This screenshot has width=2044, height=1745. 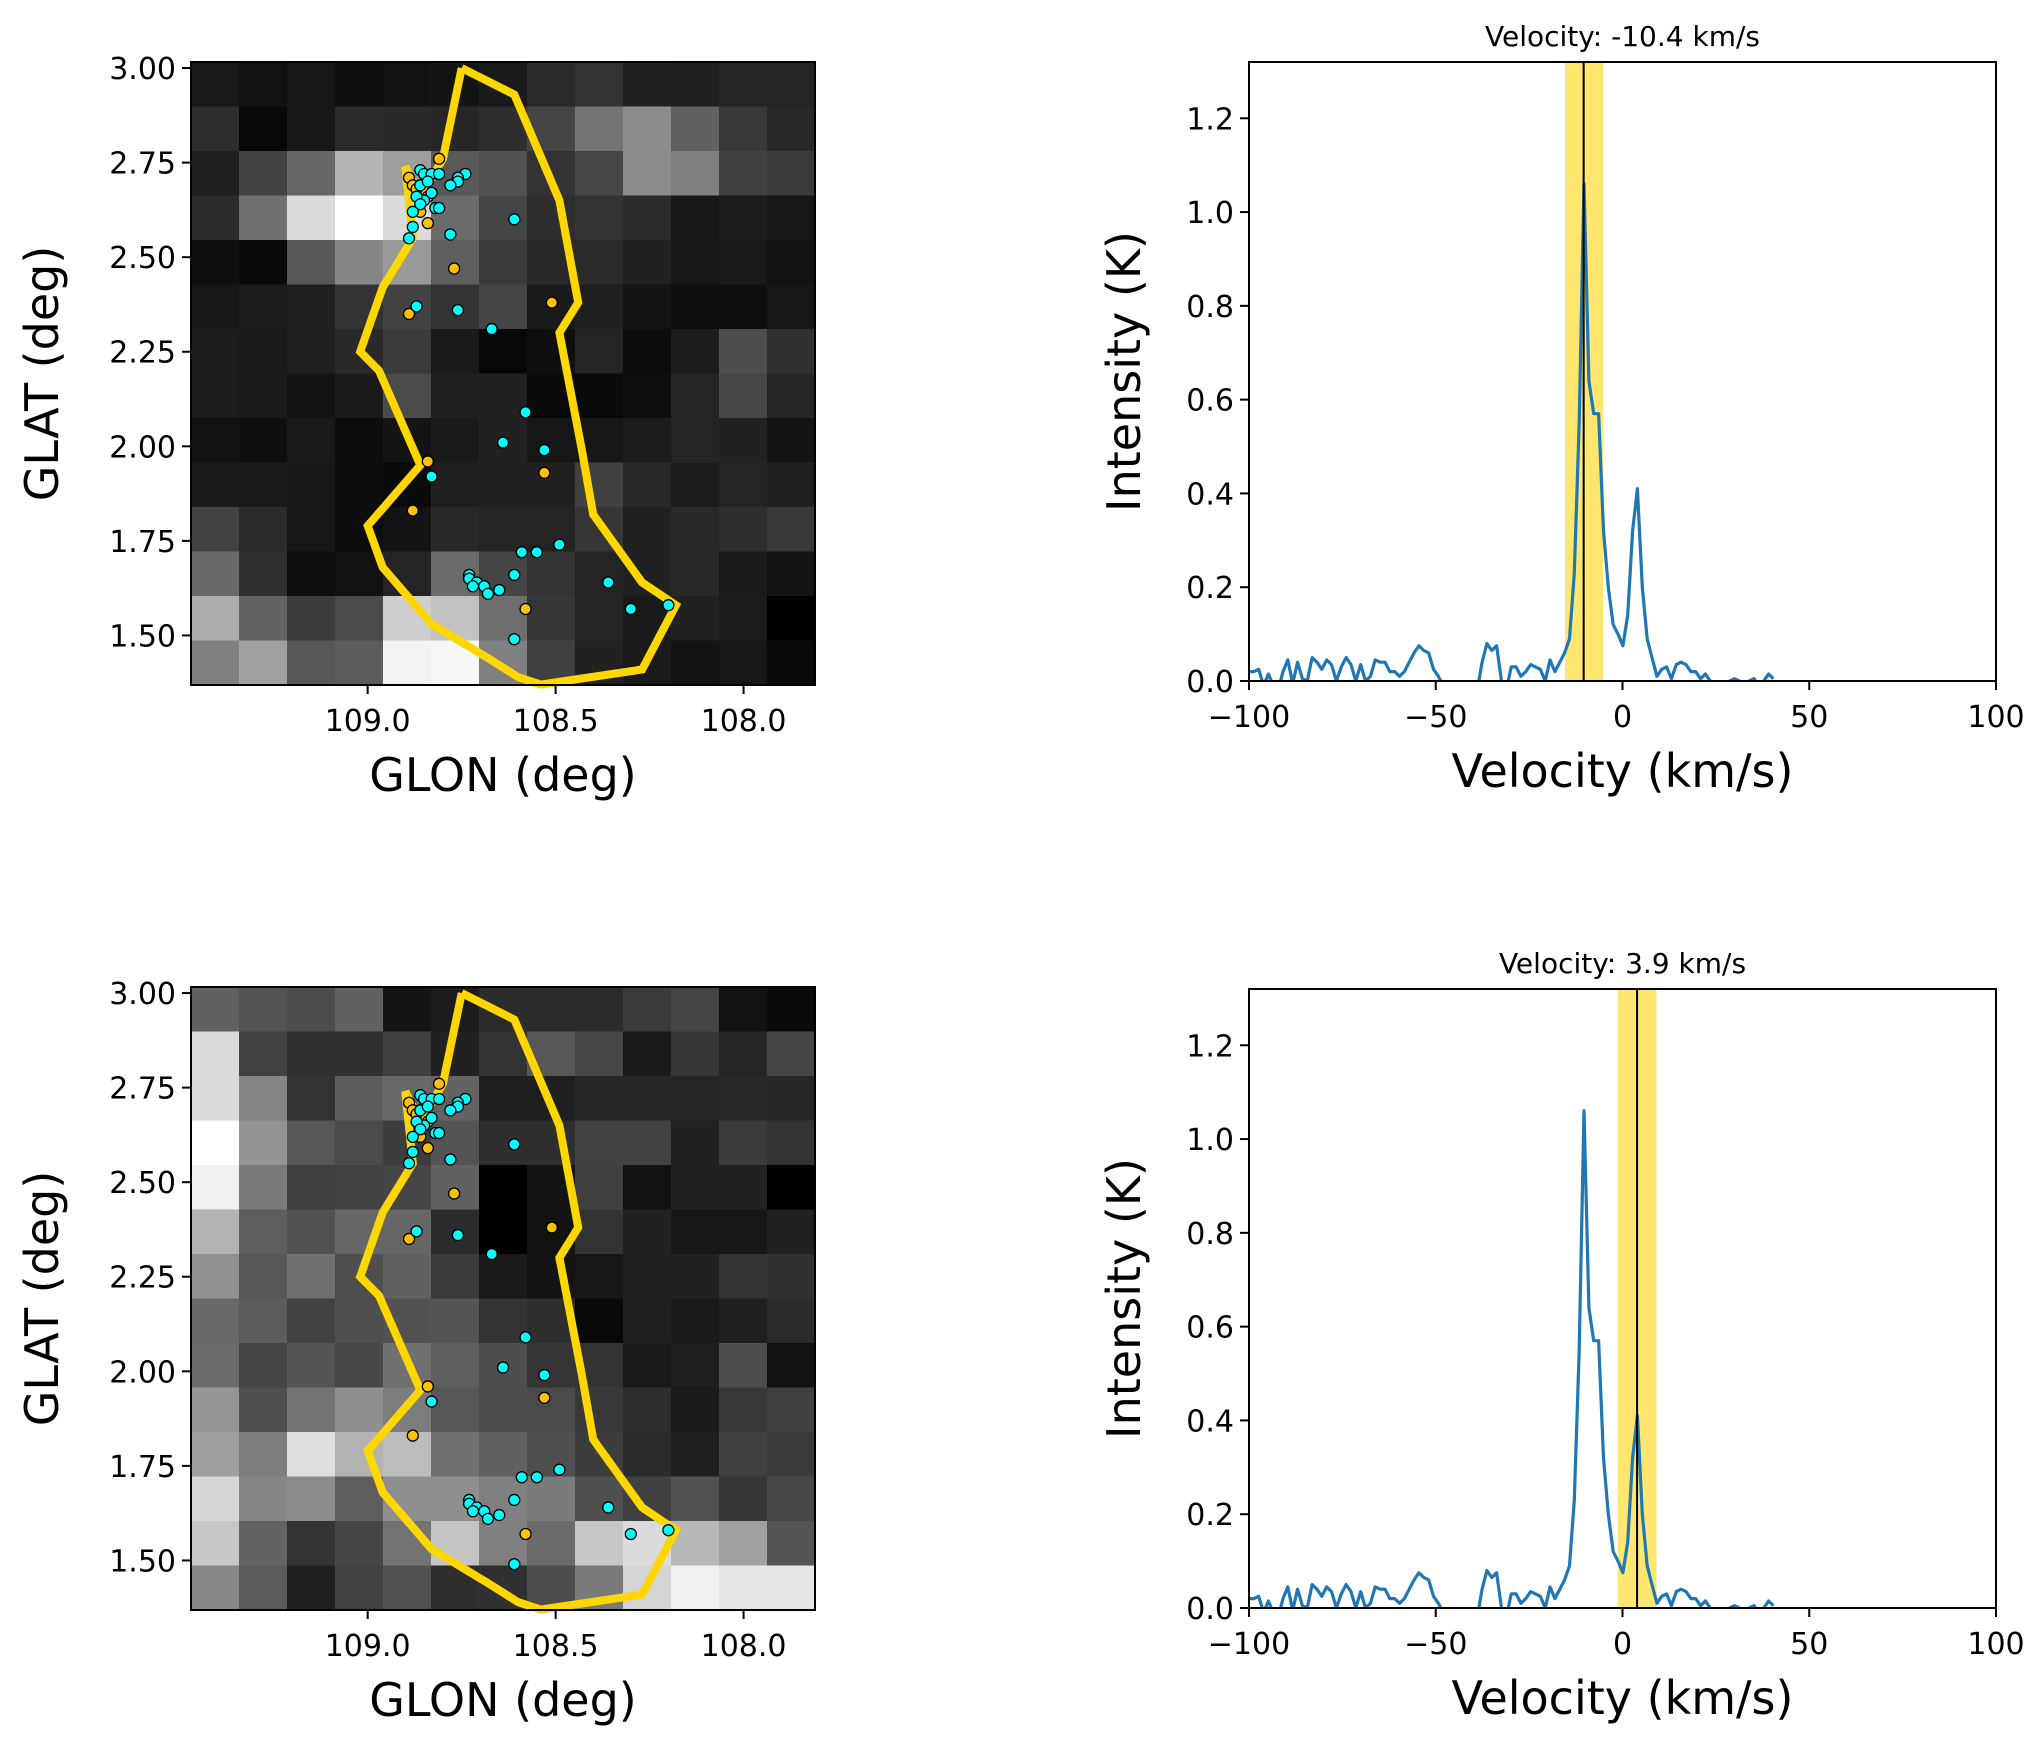 What do you see at coordinates (1512, 1358) in the screenshot?
I see `spectrum-line` at bounding box center [1512, 1358].